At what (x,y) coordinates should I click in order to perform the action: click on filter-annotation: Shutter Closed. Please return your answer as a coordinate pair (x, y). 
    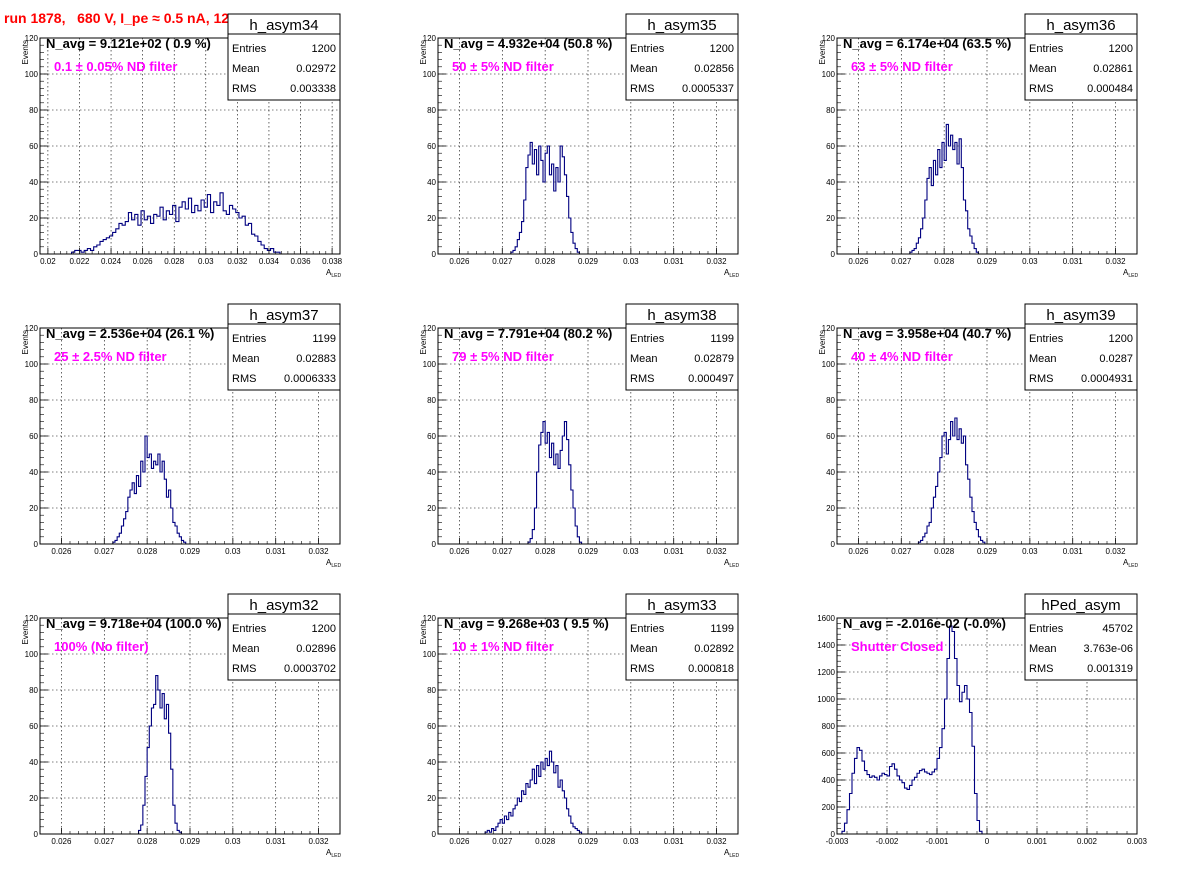
    Looking at the image, I should click on (897, 646).